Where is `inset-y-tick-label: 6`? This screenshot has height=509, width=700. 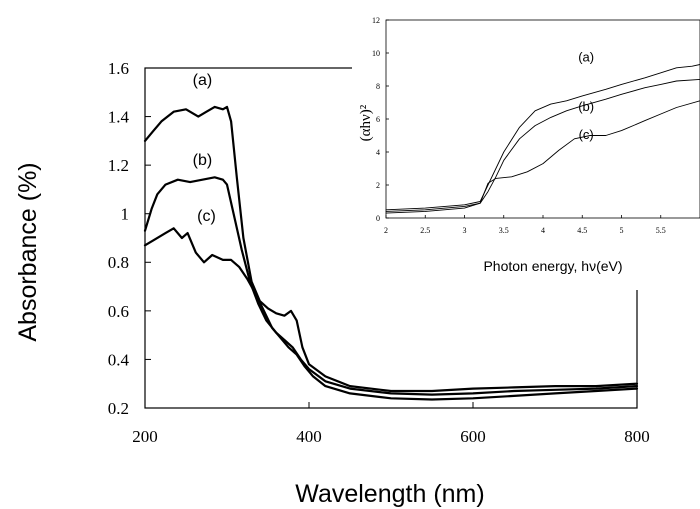 inset-y-tick-label: 6 is located at coordinates (378, 119).